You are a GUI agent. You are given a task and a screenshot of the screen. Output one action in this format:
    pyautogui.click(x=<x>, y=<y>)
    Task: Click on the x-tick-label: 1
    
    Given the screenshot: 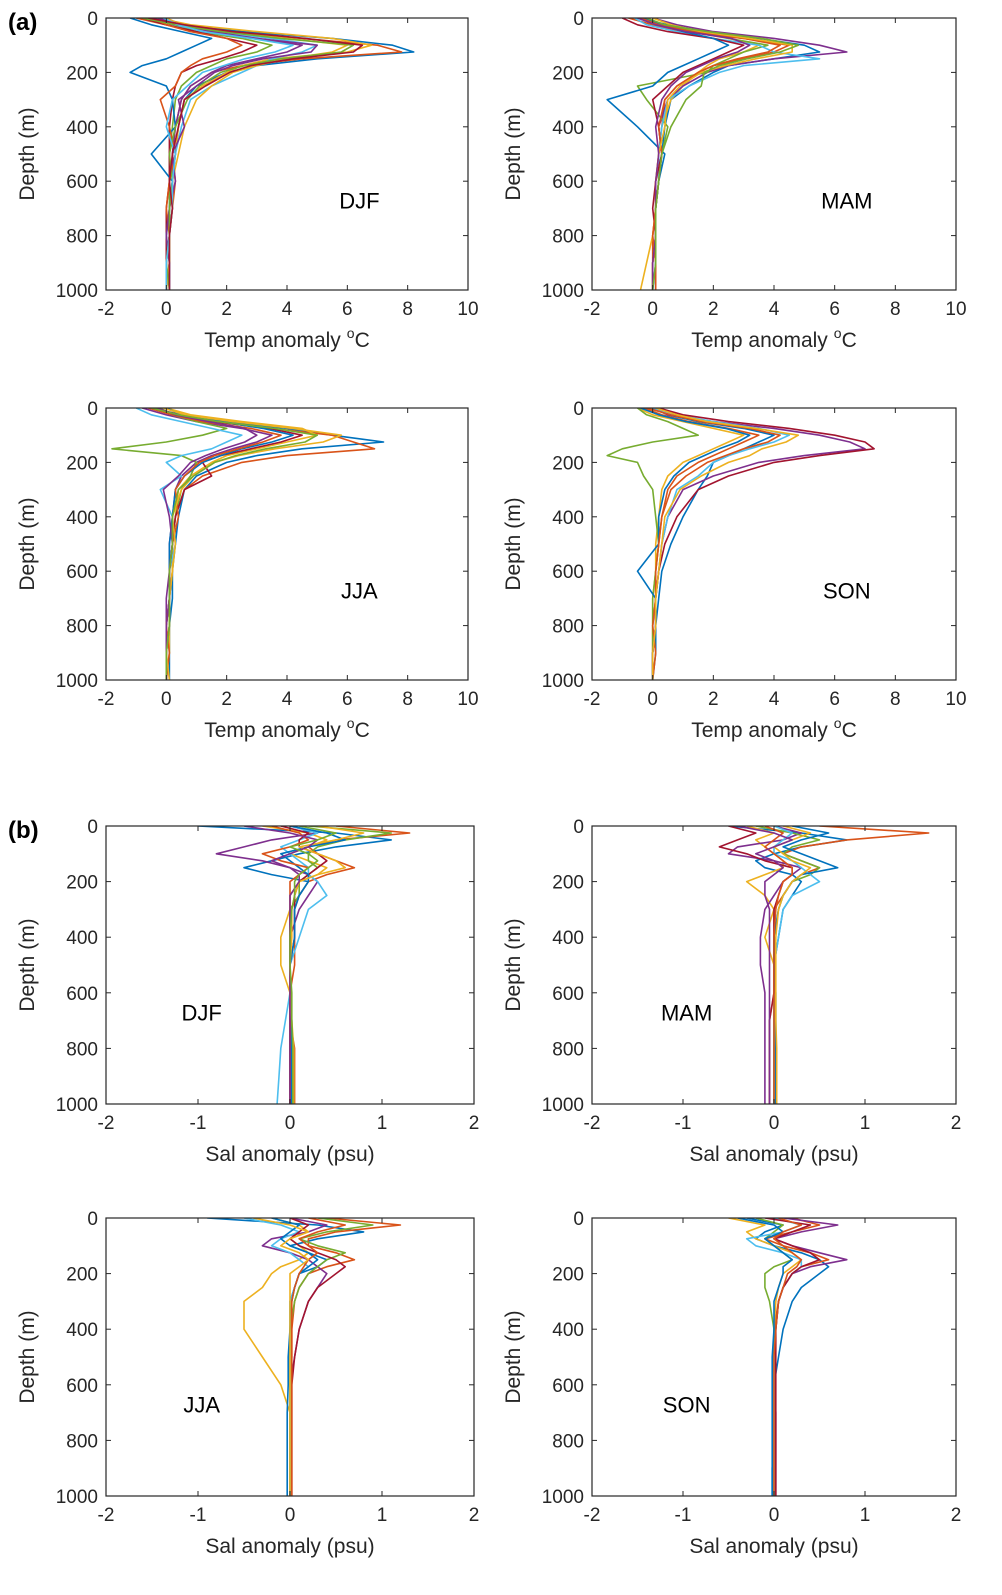 What is the action you would take?
    pyautogui.click(x=865, y=1123)
    